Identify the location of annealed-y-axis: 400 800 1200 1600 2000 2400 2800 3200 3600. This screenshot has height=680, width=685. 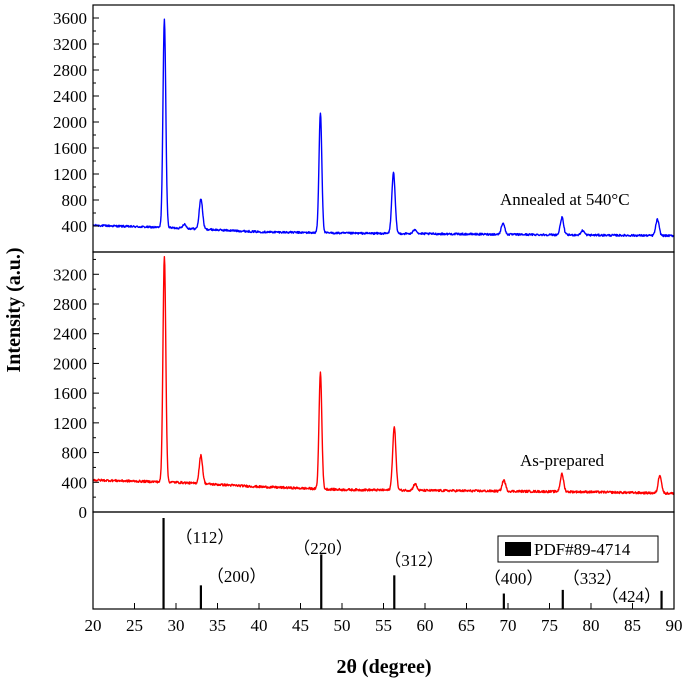
(76, 122).